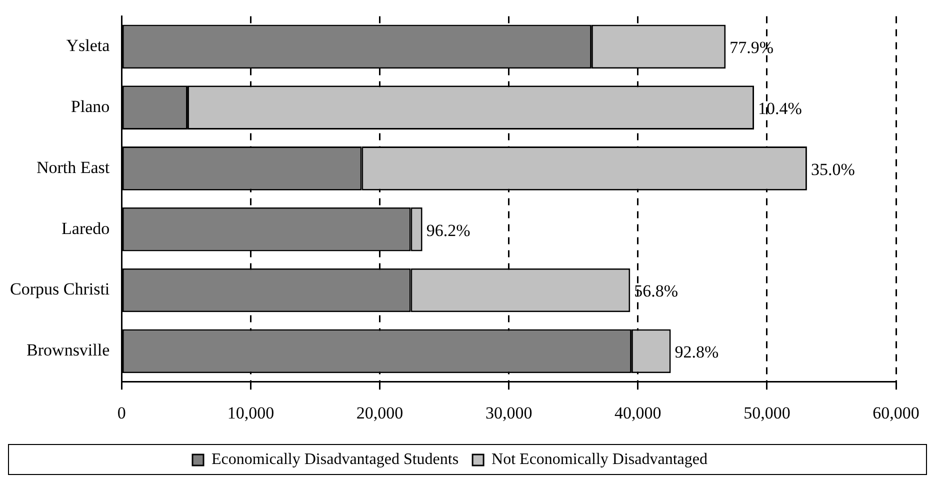 Image resolution: width=934 pixels, height=480 pixels. Describe the element at coordinates (752, 48) in the screenshot. I see `annotation: 77.9%` at that location.